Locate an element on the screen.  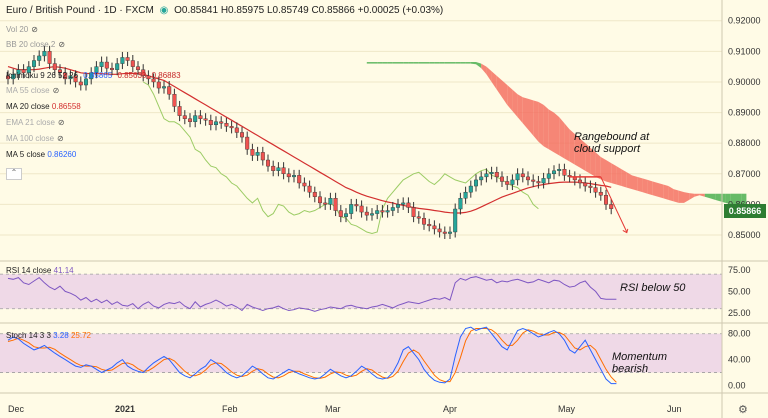
rsi-legend: RSI 14 close 41.14 is located at coordinates (40, 270).